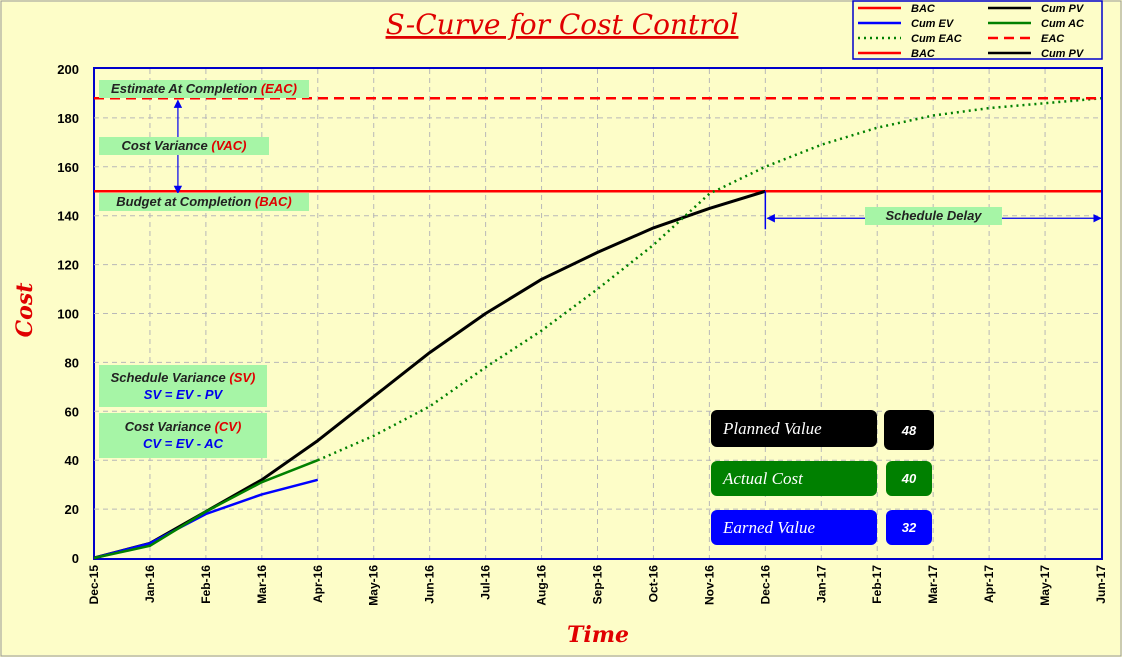 The height and width of the screenshot is (657, 1122). Describe the element at coordinates (794, 428) in the screenshot. I see `planned-value-label-box: Planned Value` at that location.